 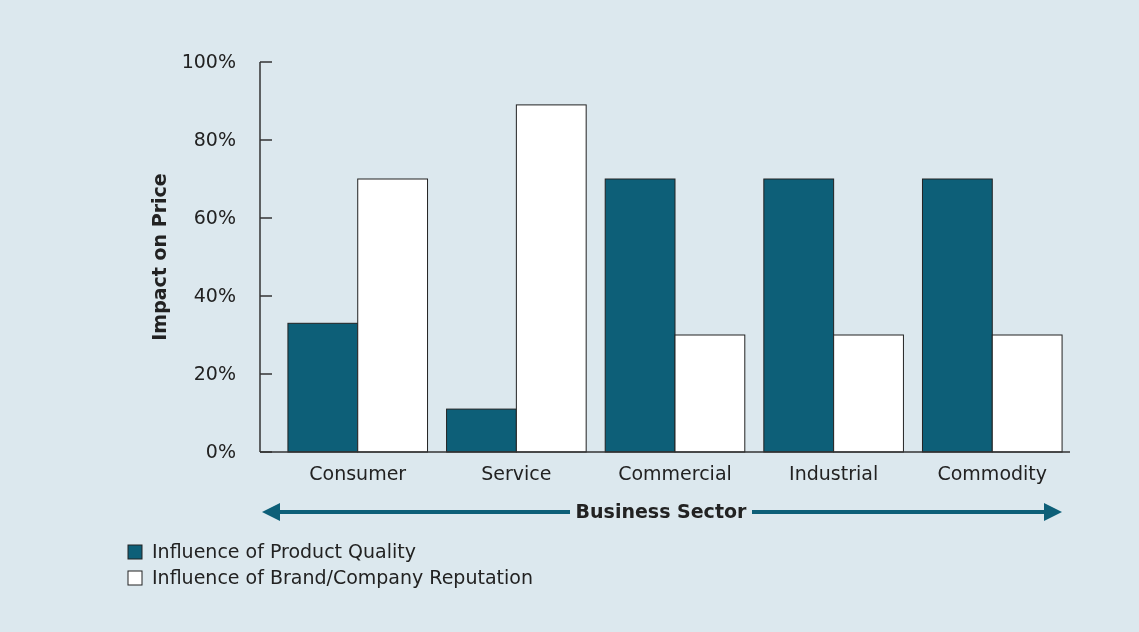 What do you see at coordinates (834, 473) in the screenshot?
I see `x-tick-label: Industrial` at bounding box center [834, 473].